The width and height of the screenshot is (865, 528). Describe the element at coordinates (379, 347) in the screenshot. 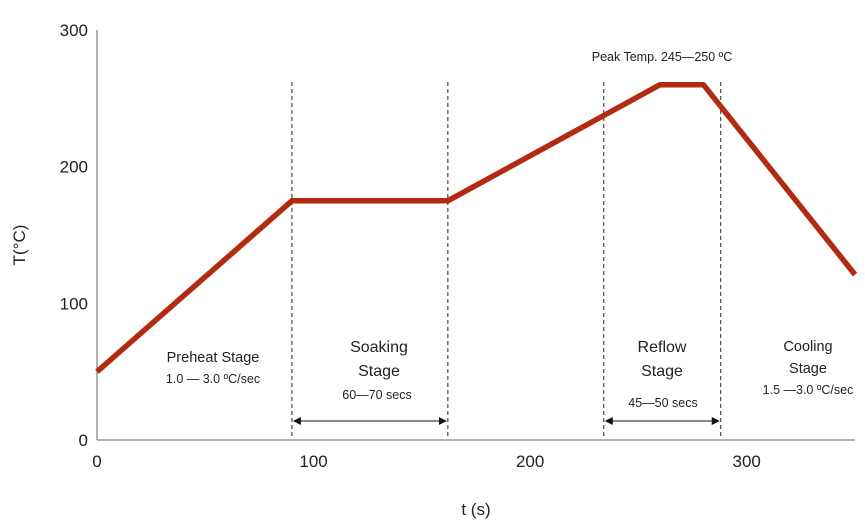

I see `soaking-stage-title-line1: Soaking` at that location.